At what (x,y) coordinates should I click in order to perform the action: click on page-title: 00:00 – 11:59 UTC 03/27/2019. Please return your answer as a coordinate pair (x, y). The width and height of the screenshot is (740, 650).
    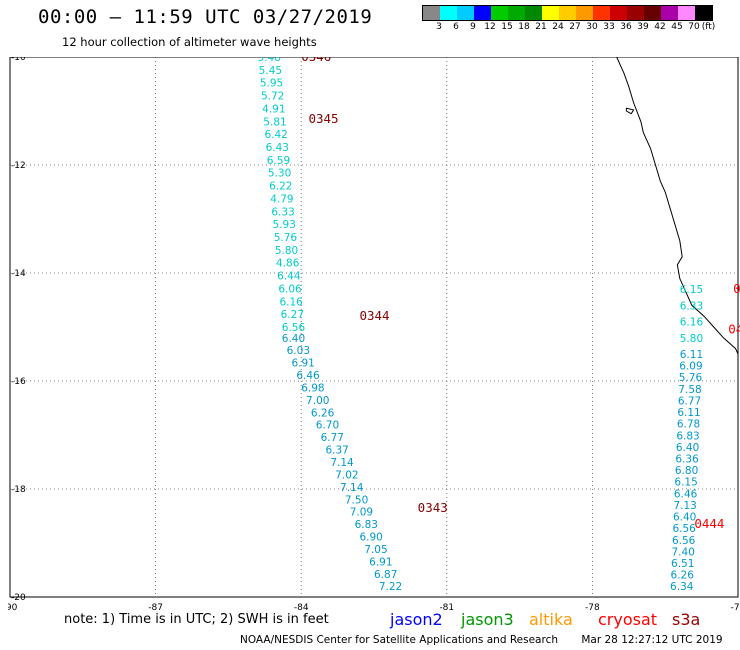
    Looking at the image, I should click on (205, 17).